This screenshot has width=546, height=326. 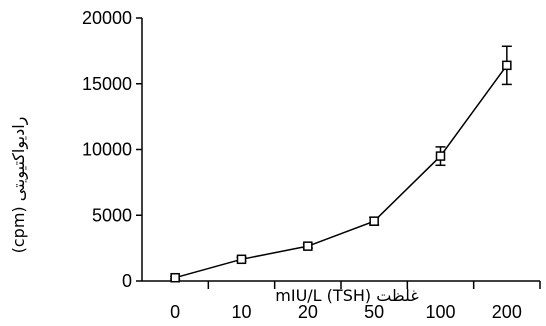 What do you see at coordinates (175, 312) in the screenshot?
I see `x-tick-label: 0` at bounding box center [175, 312].